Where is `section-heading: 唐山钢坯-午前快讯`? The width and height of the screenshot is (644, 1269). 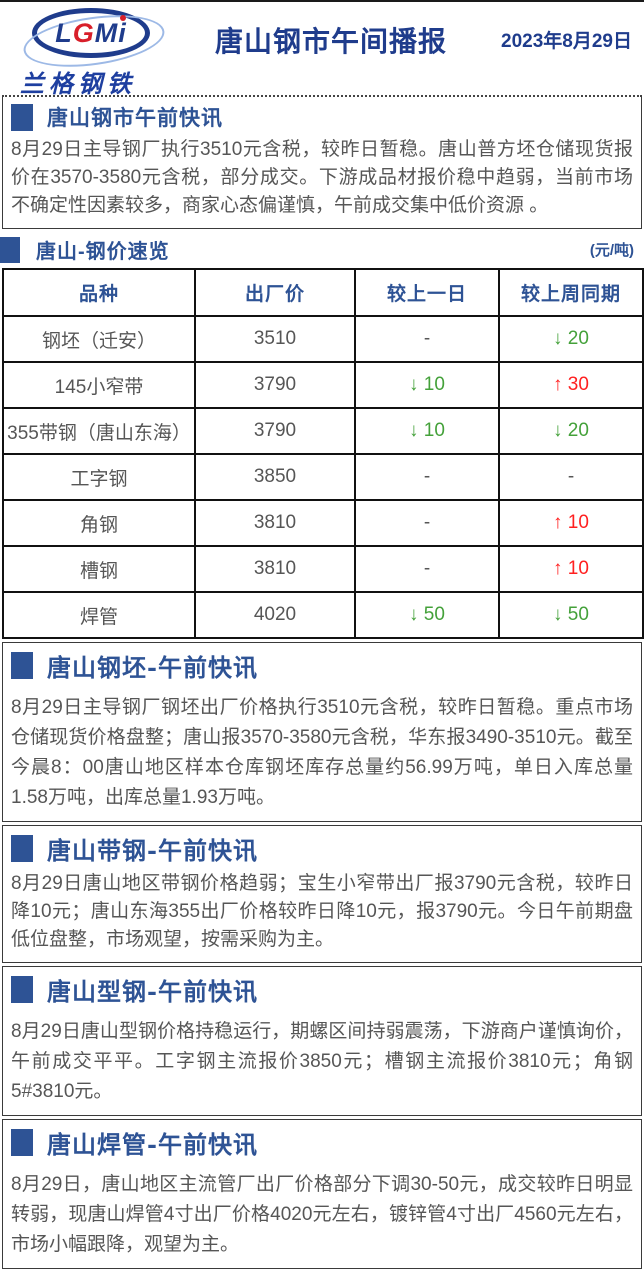
section-heading: 唐山钢坯-午前快讯 is located at coordinates (152, 667).